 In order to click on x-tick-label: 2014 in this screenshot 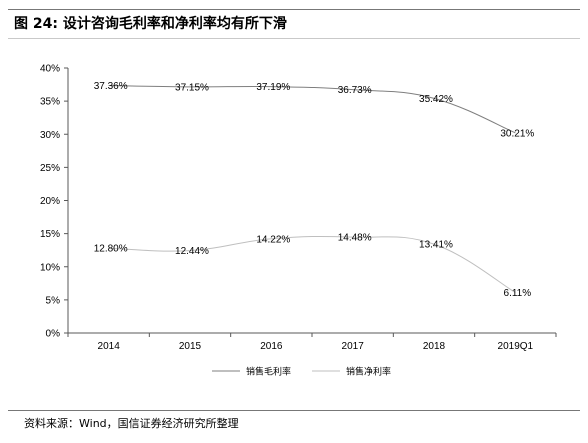, I will do `click(109, 346)`.